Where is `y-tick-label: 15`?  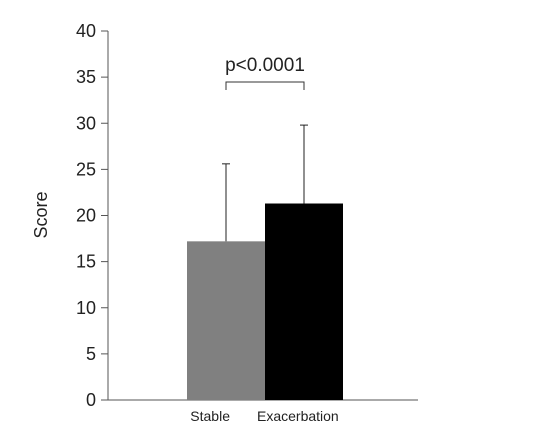
y-tick-label: 15 is located at coordinates (86, 262).